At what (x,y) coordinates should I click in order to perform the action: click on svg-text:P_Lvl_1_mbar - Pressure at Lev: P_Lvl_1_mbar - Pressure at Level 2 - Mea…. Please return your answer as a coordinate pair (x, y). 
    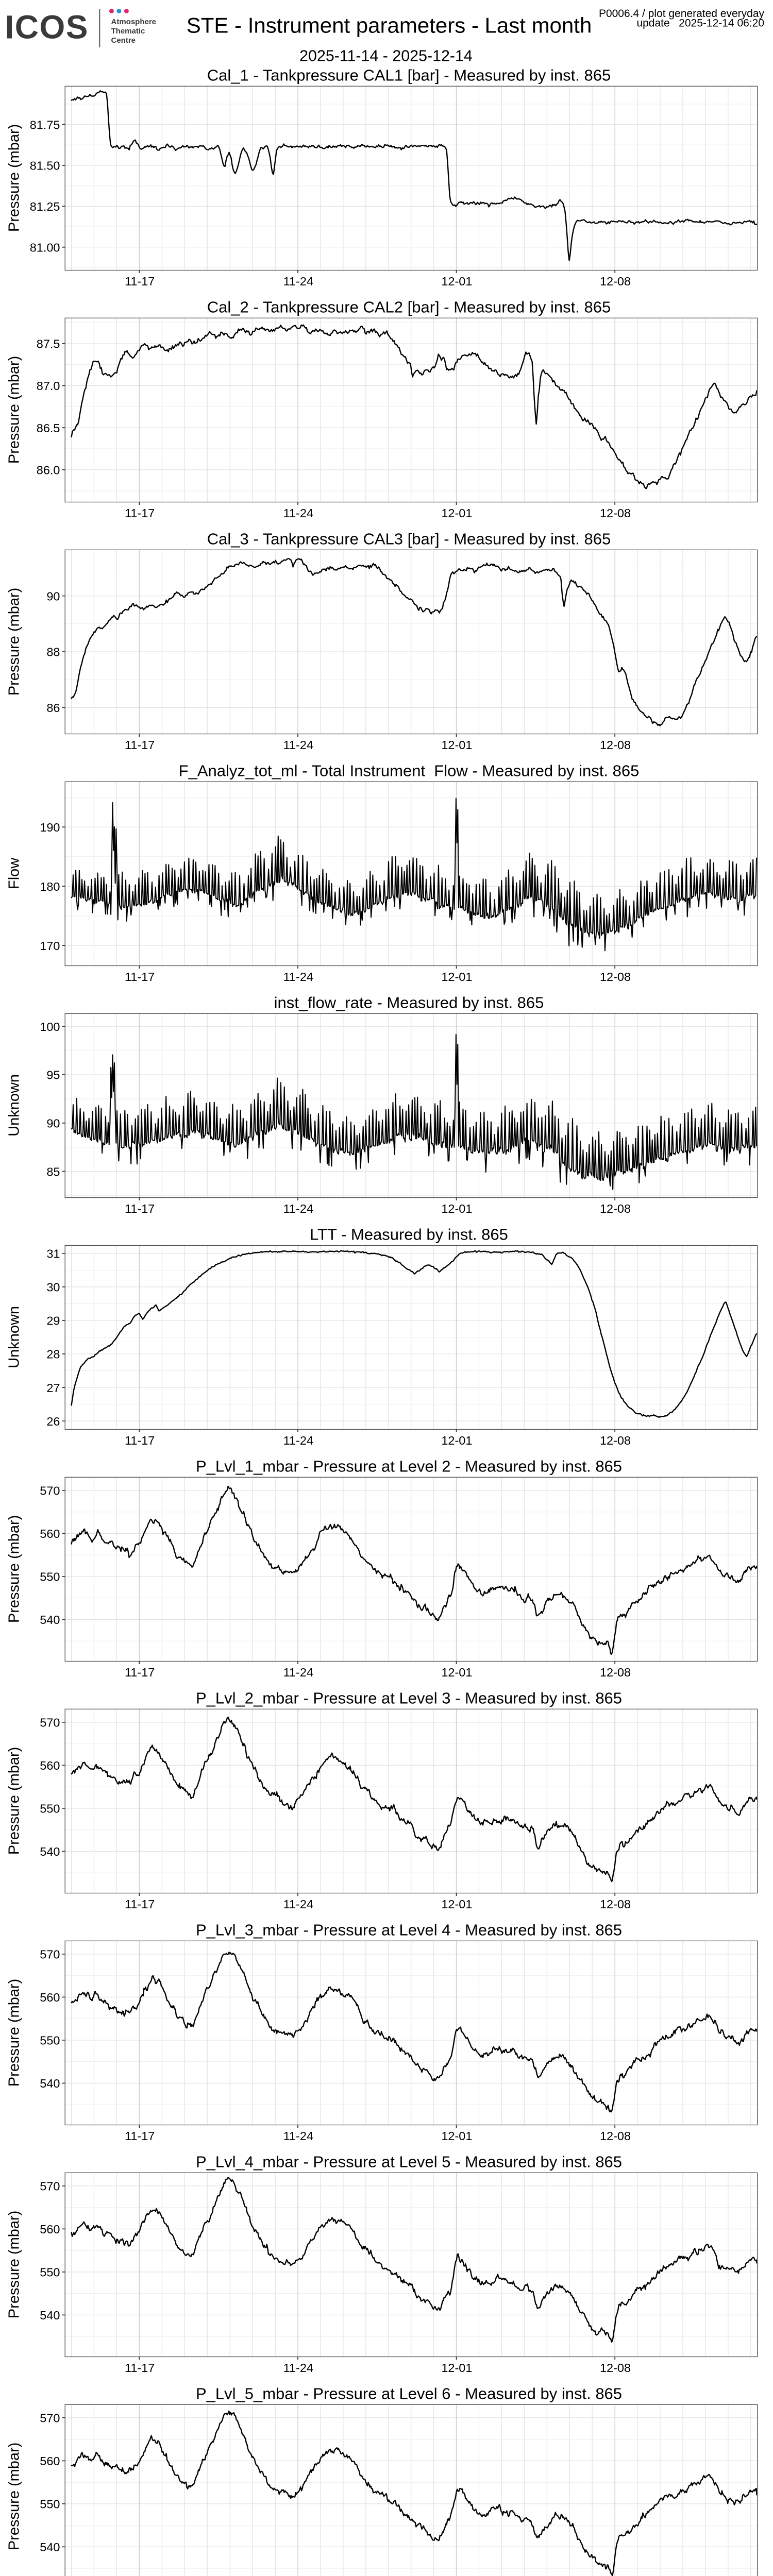
    Looking at the image, I should click on (409, 1466).